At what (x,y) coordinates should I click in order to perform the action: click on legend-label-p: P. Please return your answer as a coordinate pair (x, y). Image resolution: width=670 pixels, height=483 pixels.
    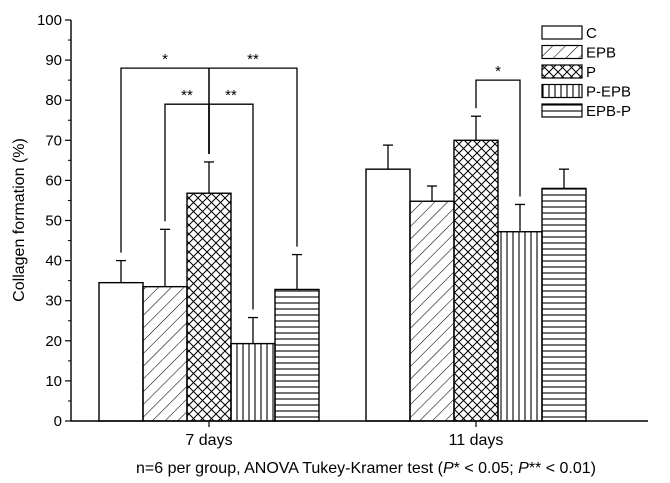
    Looking at the image, I should click on (591, 72).